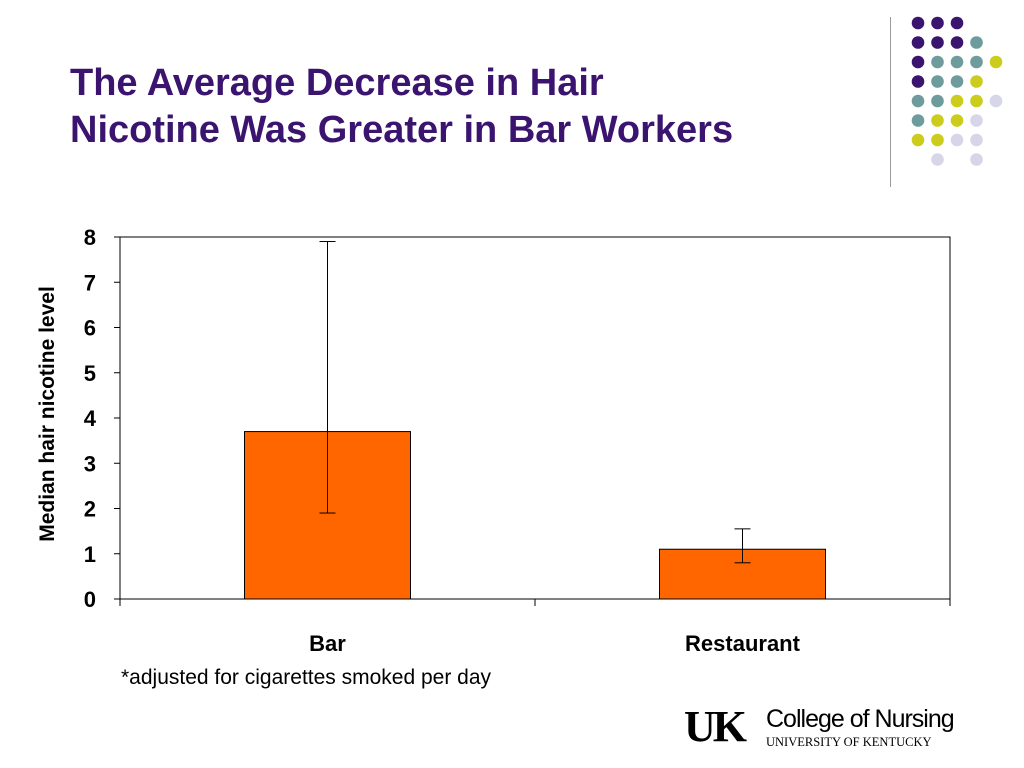 The height and width of the screenshot is (768, 1024). I want to click on footnote: *adjusted for cigarettes smoked per day, so click(306, 677).